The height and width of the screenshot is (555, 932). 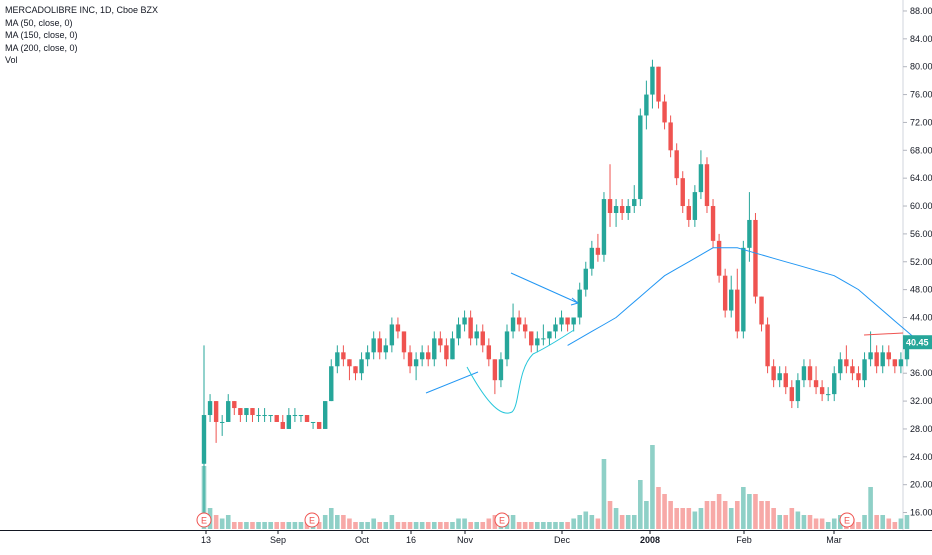 I want to click on price-tick-label: 16.00, so click(x=921, y=513).